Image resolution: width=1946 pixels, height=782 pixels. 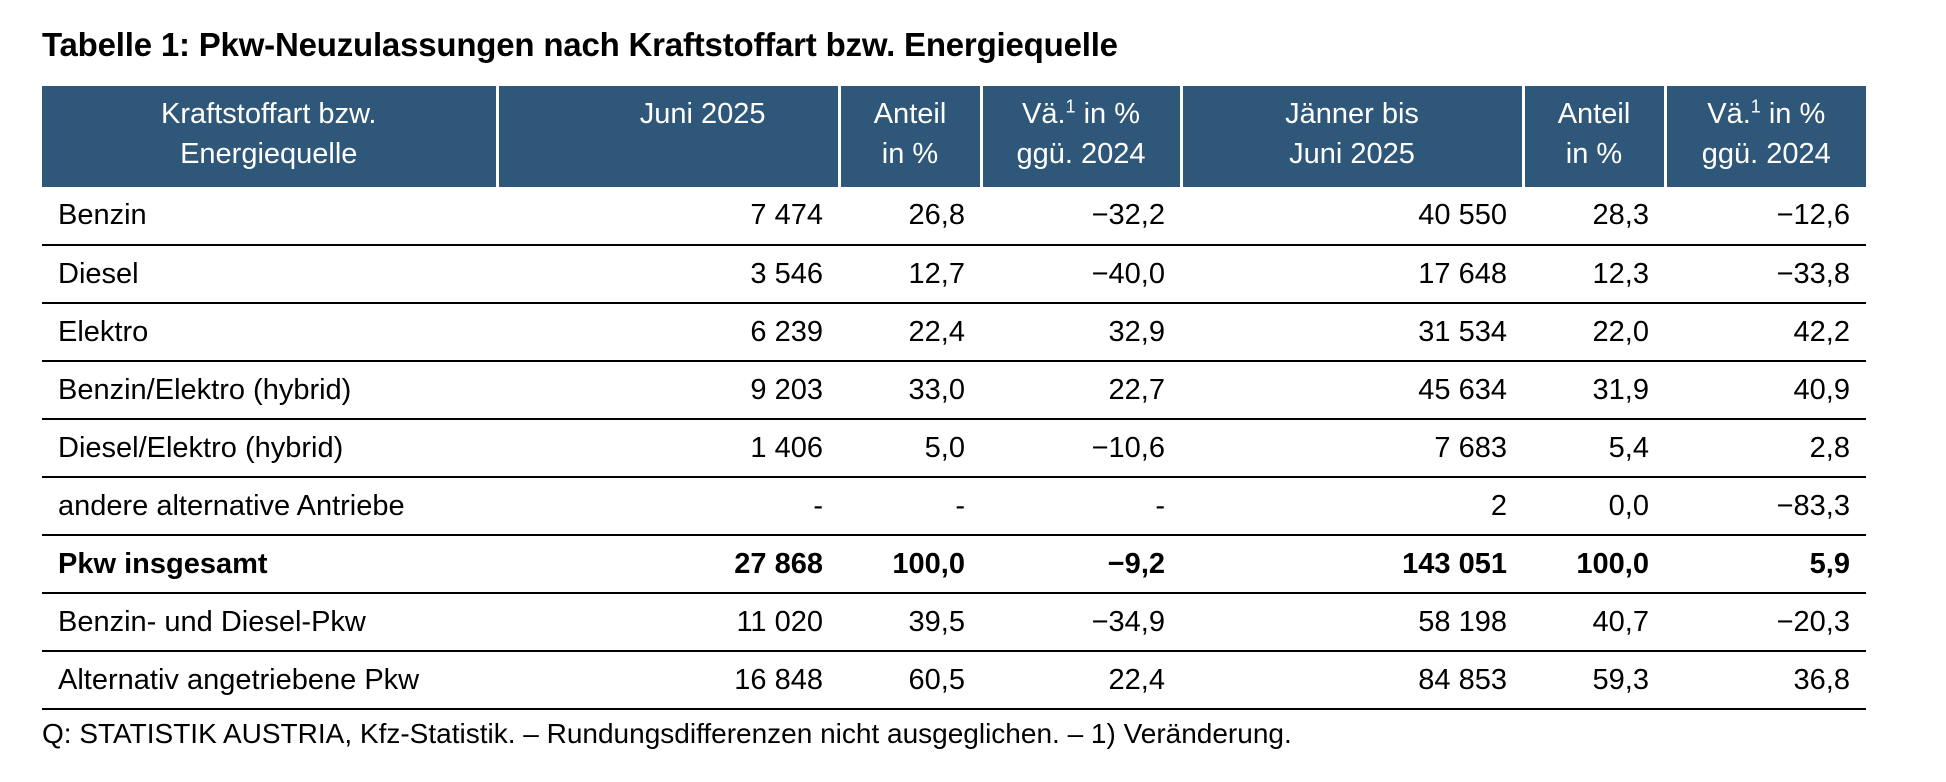 What do you see at coordinates (1594, 390) in the screenshot?
I see `cell-share-ytd: 31,9` at bounding box center [1594, 390].